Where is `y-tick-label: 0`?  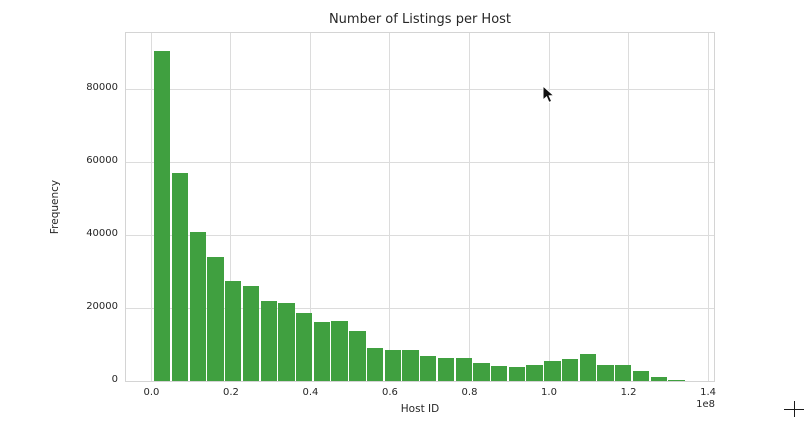
y-tick-label: 0 is located at coordinates (114, 379).